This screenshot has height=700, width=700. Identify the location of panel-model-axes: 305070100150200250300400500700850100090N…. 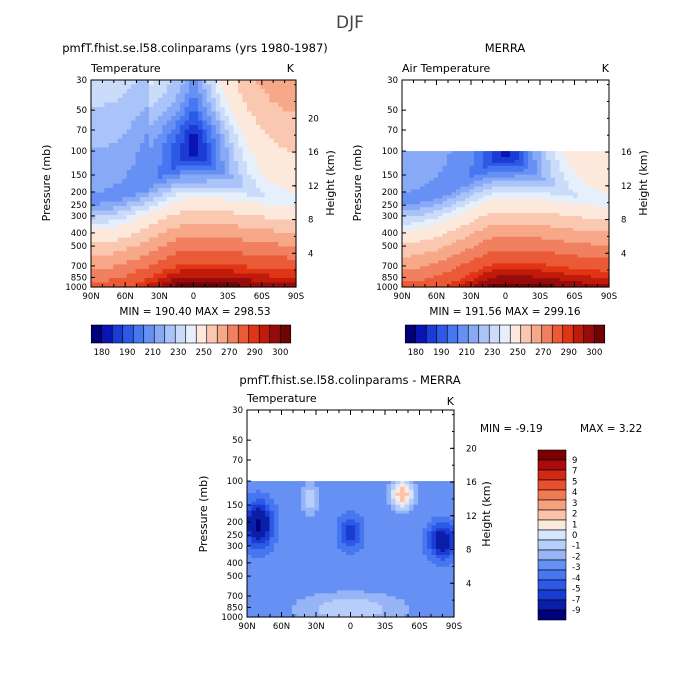
(191, 189).